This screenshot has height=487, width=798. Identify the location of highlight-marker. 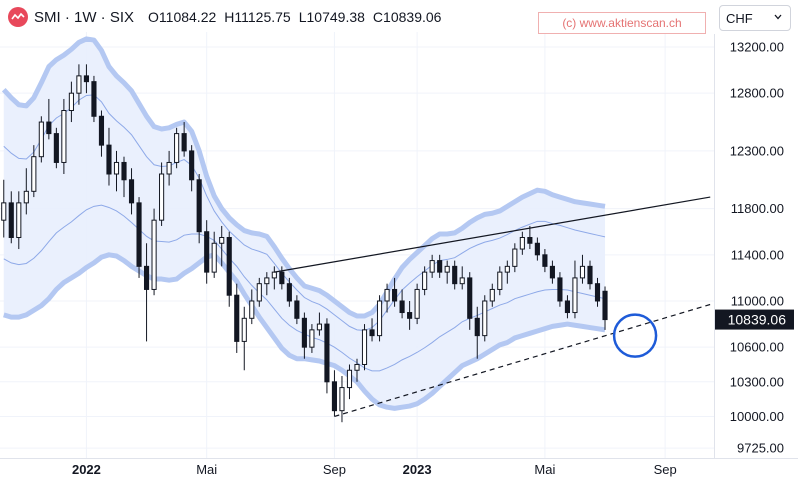
(635, 335).